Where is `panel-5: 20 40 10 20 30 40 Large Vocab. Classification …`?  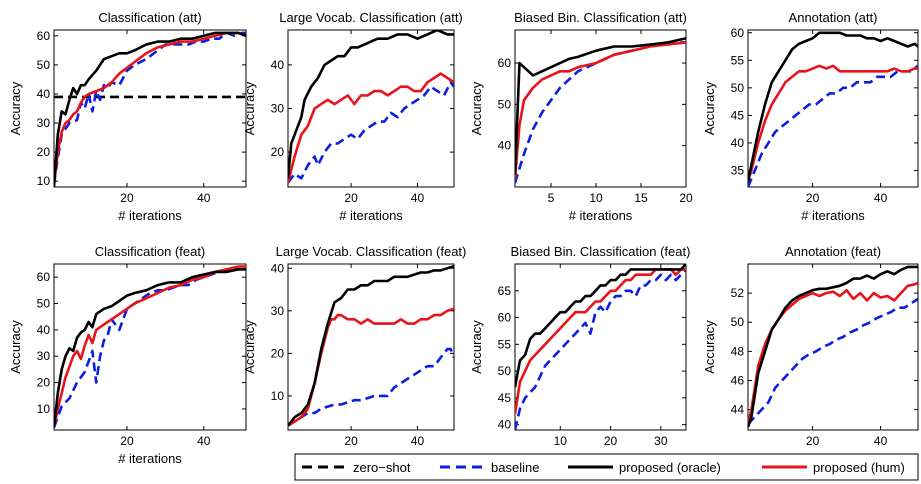
panel-5: 20 40 10 20 30 40 Large Vocab. Classification … is located at coordinates (354, 346).